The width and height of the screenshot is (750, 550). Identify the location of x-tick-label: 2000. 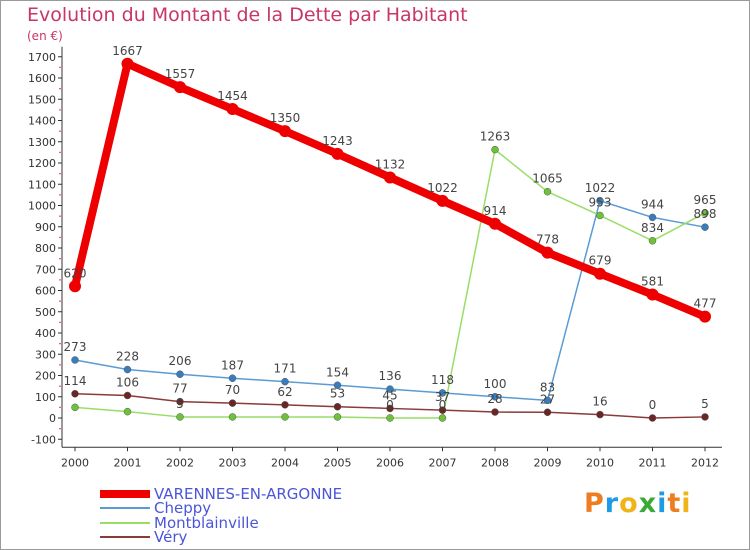
(75, 462).